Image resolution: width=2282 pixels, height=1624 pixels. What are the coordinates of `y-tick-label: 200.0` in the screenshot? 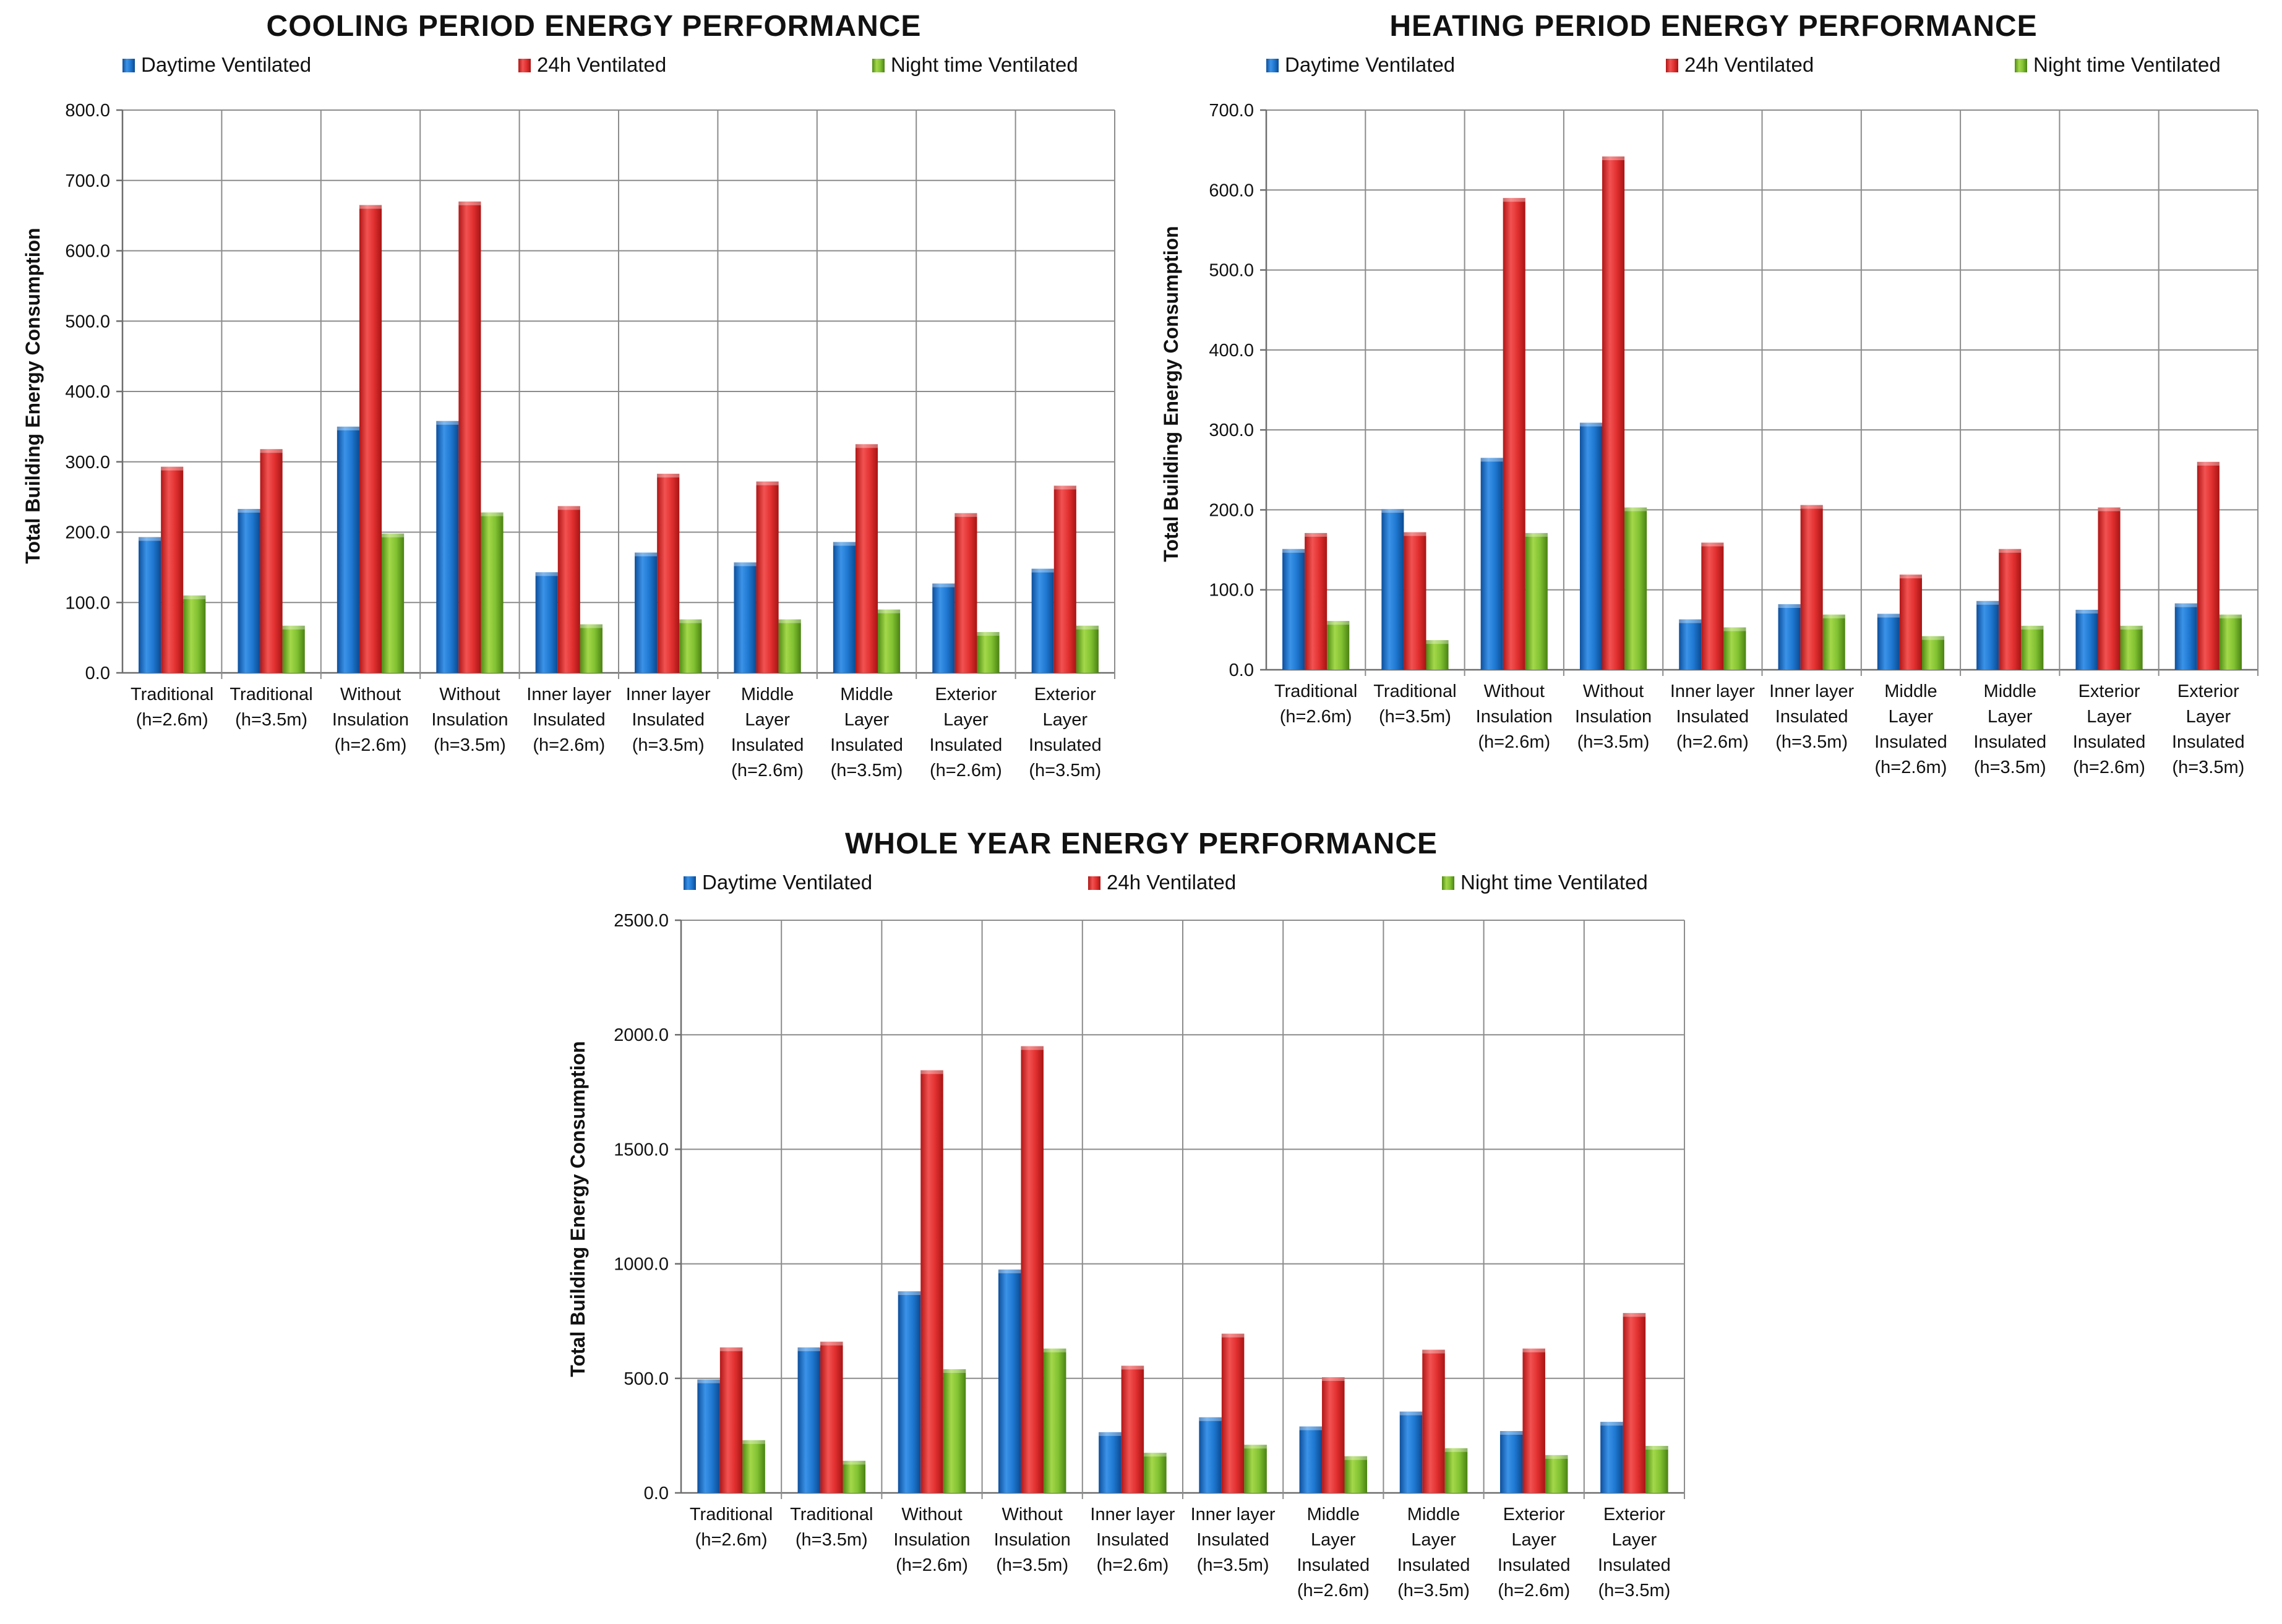 It's located at (1232, 510).